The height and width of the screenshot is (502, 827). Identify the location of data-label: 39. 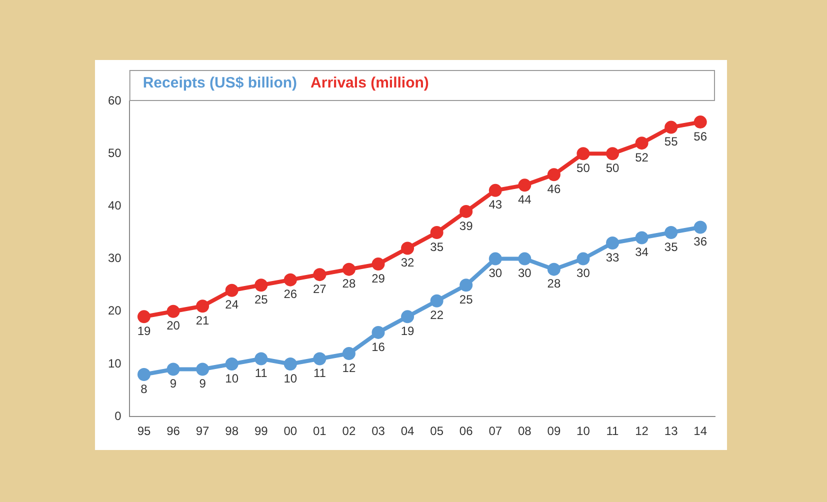
(466, 225).